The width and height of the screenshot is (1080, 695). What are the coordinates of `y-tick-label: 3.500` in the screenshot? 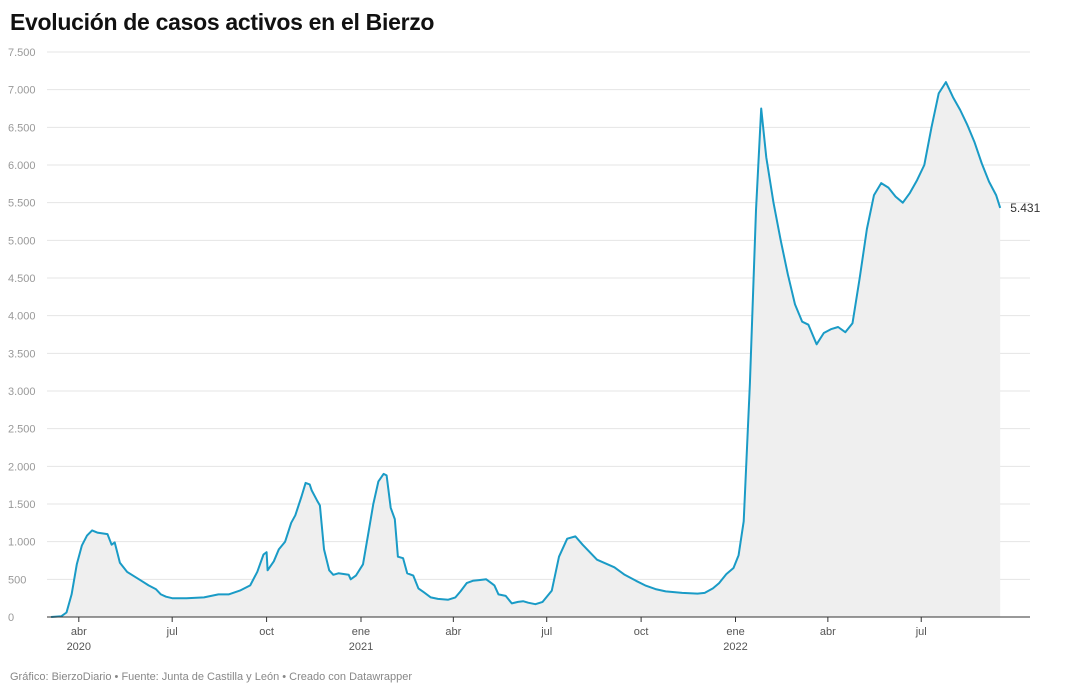 It's located at (22, 354).